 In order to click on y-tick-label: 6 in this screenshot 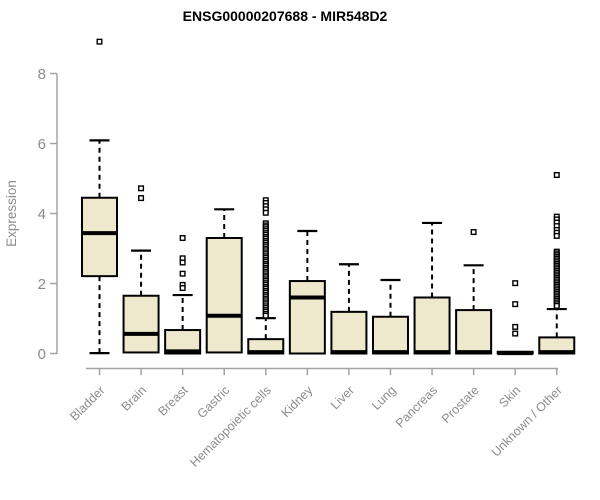, I will do `click(42, 144)`.